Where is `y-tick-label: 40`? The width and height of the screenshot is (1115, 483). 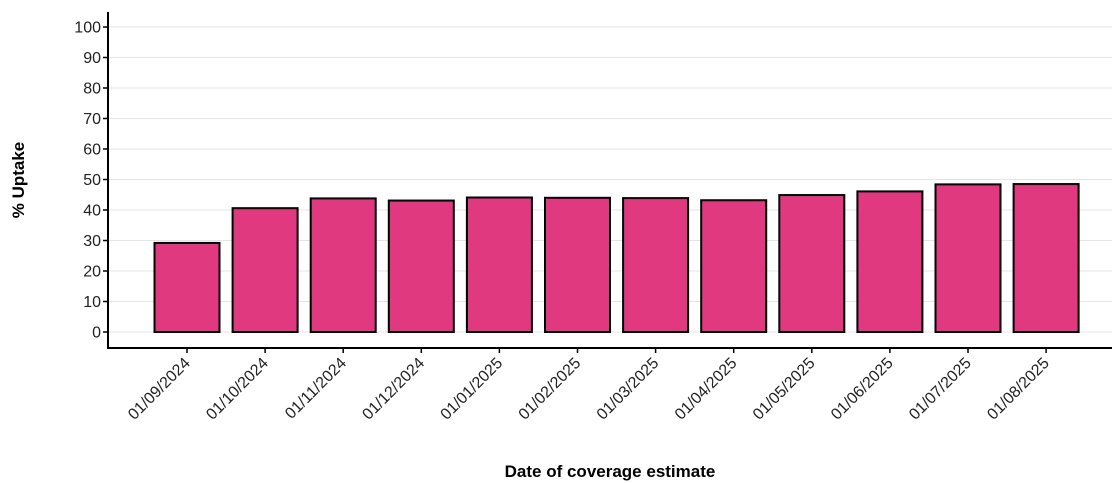 y-tick-label: 40 is located at coordinates (92, 211).